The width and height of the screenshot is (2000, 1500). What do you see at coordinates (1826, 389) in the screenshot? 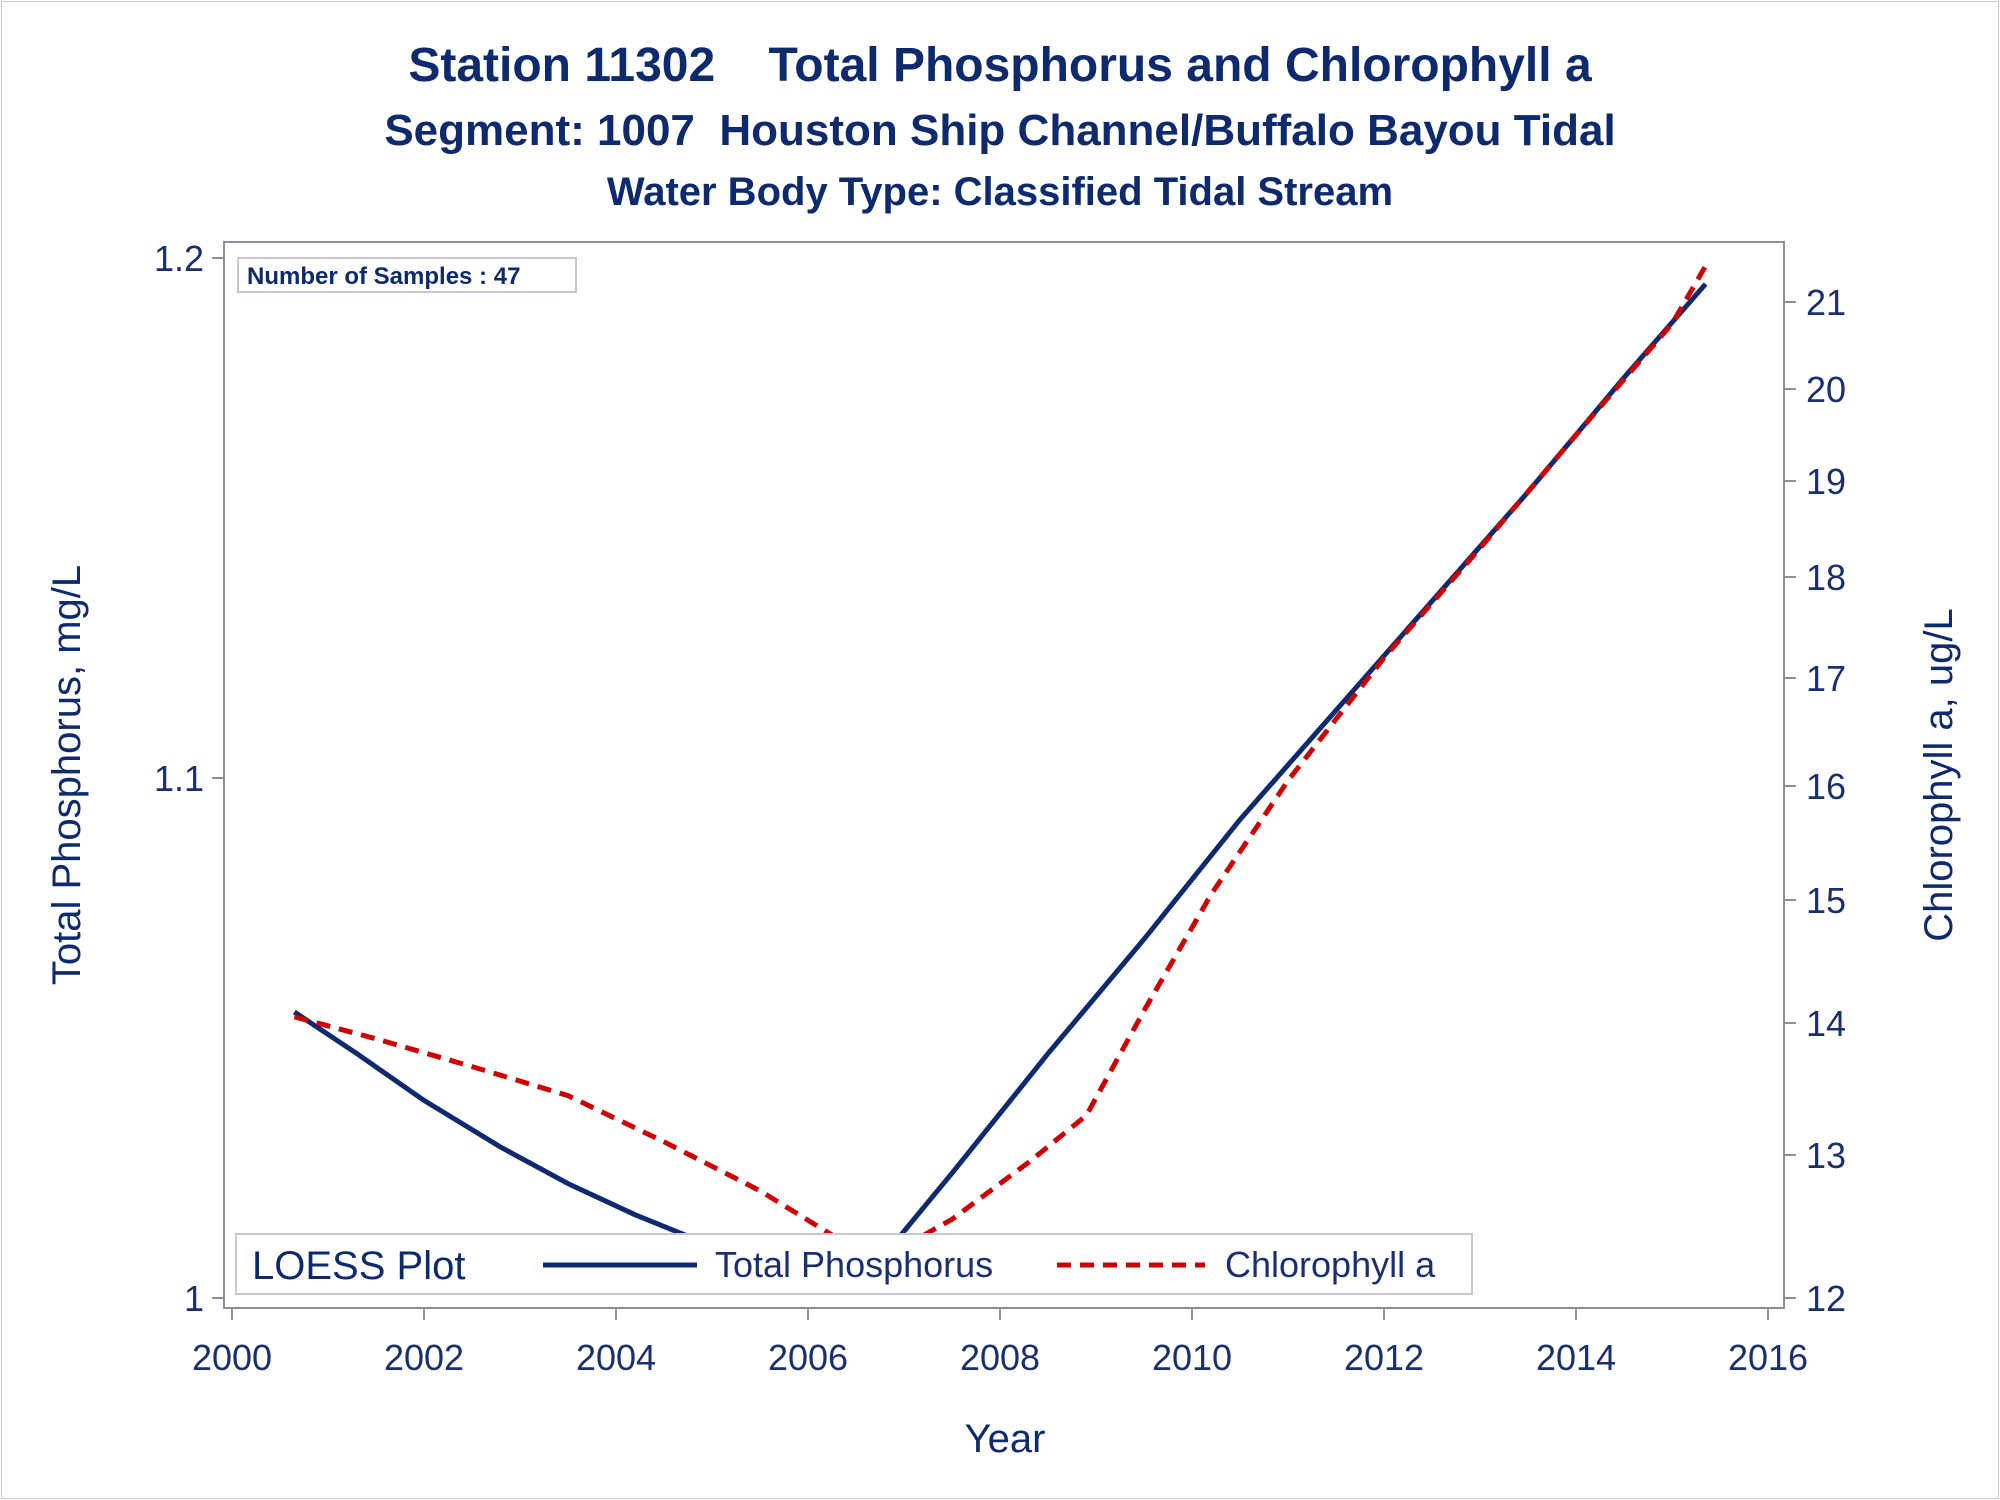
I see `y-right-tick-label: 20` at bounding box center [1826, 389].